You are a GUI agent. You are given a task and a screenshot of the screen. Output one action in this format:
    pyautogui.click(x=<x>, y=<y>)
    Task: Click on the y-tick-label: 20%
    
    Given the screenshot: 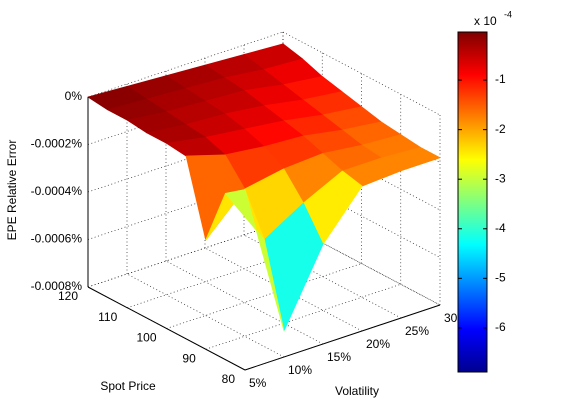 What is the action you would take?
    pyautogui.click(x=378, y=344)
    